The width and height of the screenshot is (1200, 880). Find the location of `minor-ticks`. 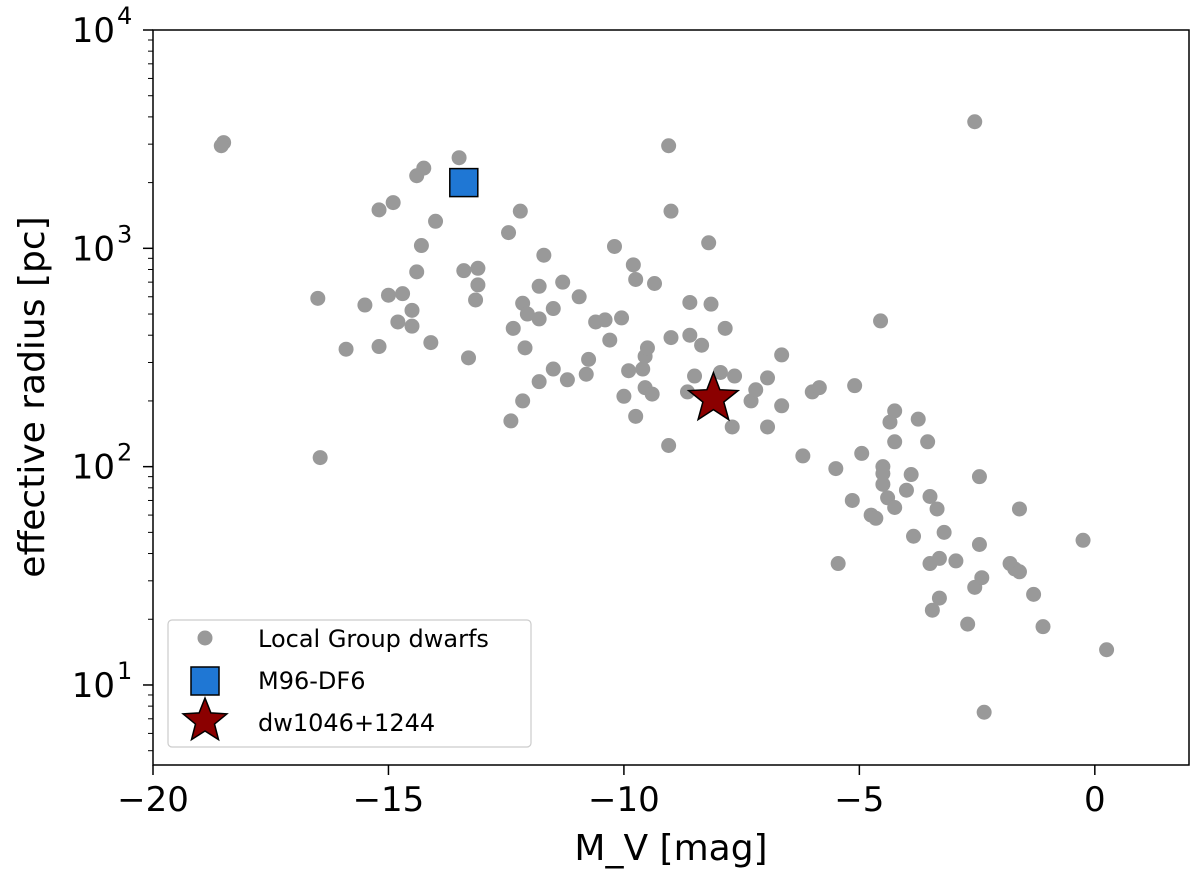

minor-ticks is located at coordinates (150, 395).